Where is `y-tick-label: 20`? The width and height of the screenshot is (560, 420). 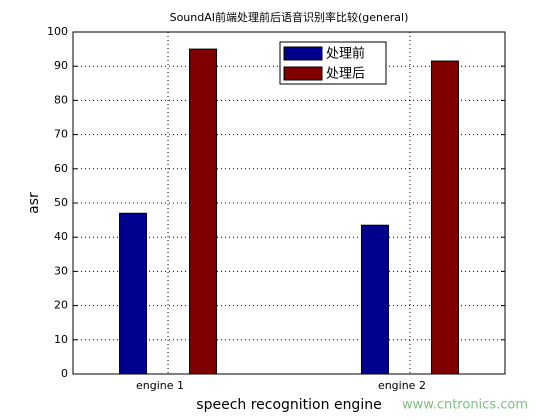 y-tick-label: 20 is located at coordinates (61, 305).